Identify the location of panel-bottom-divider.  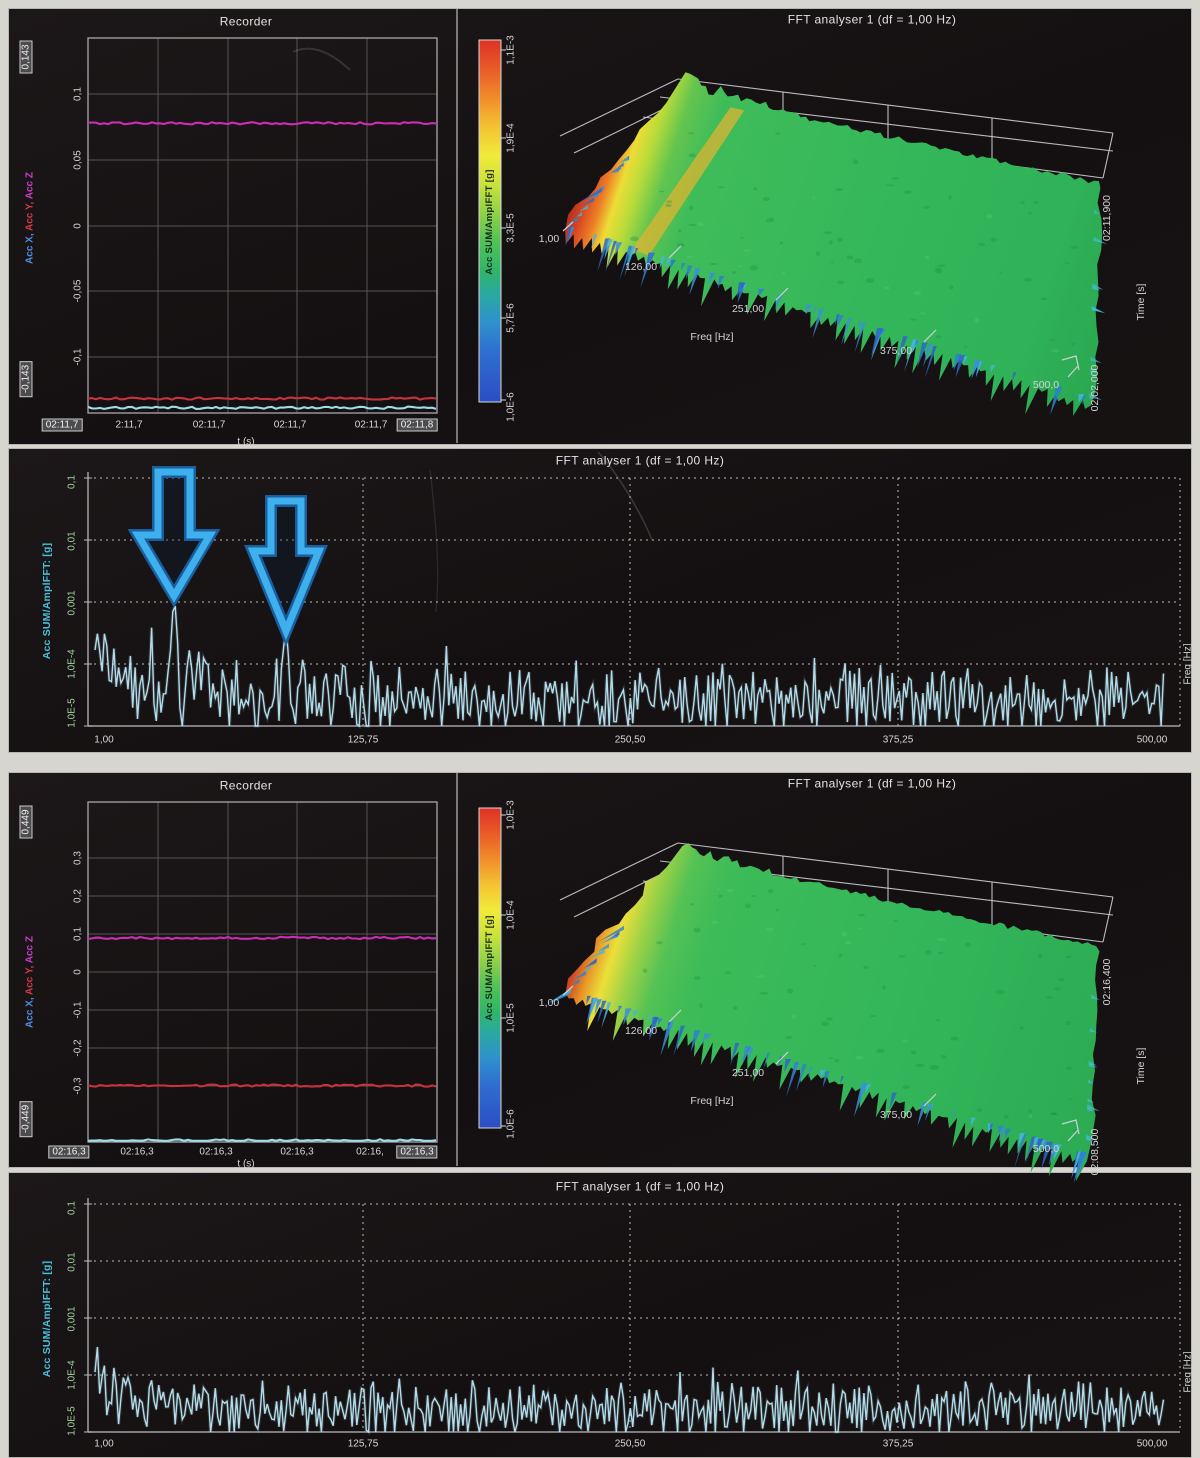
(457, 969).